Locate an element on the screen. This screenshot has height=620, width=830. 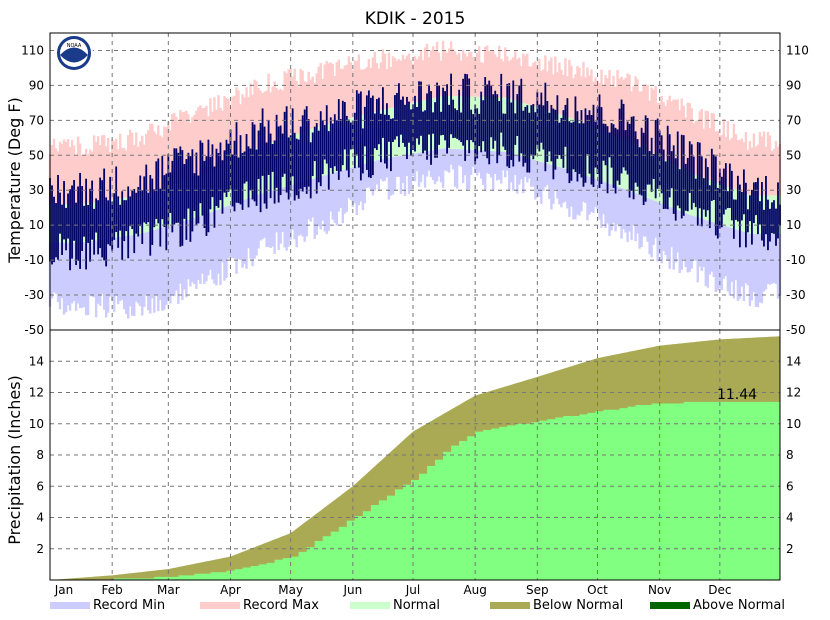
x-tick-label: Dec is located at coordinates (719, 590).